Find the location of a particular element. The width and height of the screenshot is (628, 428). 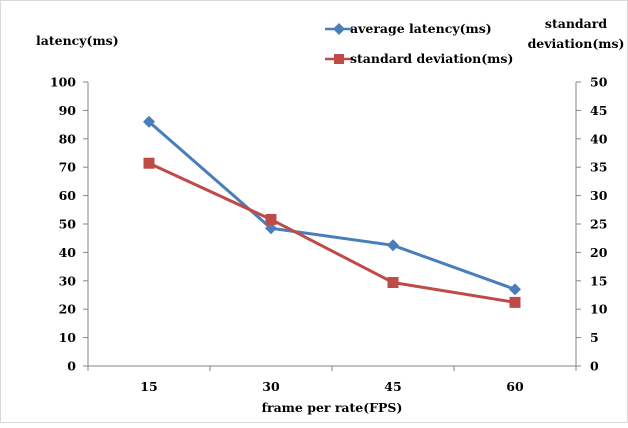

x-tick-label: 30 is located at coordinates (271, 386).